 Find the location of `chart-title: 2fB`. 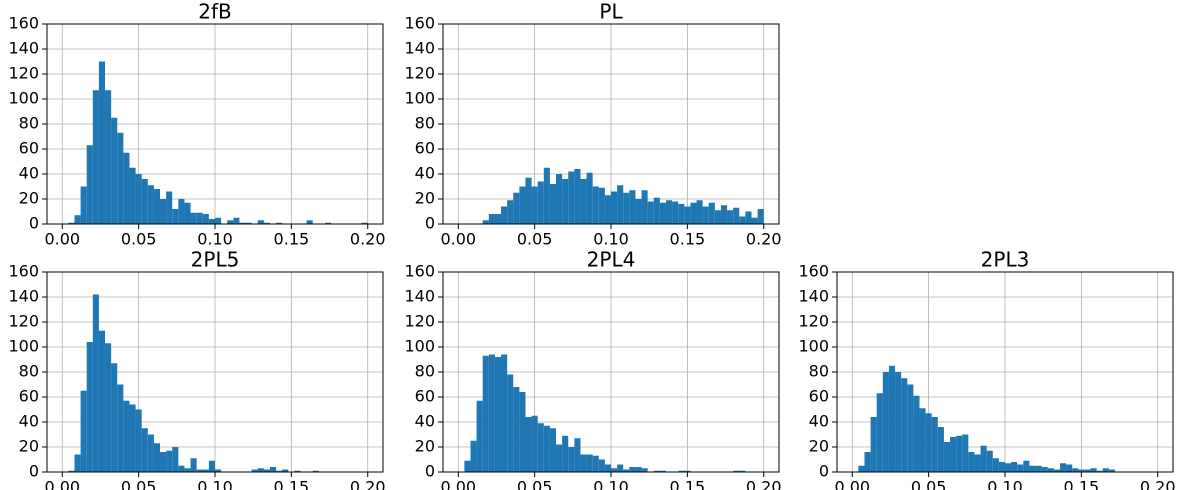

chart-title: 2fB is located at coordinates (215, 12).